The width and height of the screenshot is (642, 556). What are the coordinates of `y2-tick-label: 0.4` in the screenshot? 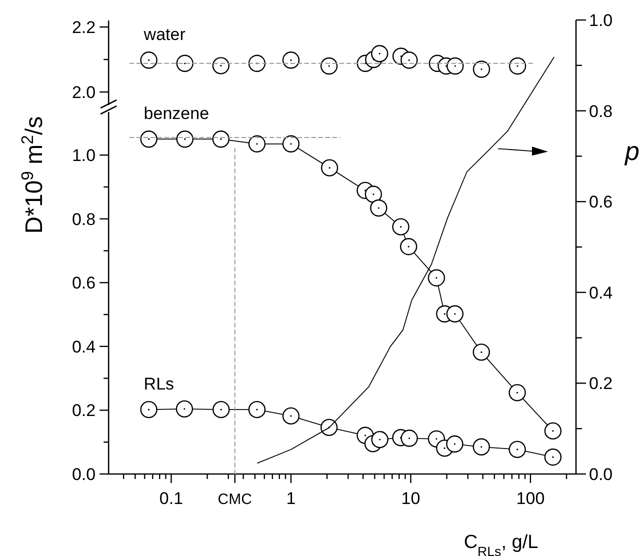 It's located at (601, 292).